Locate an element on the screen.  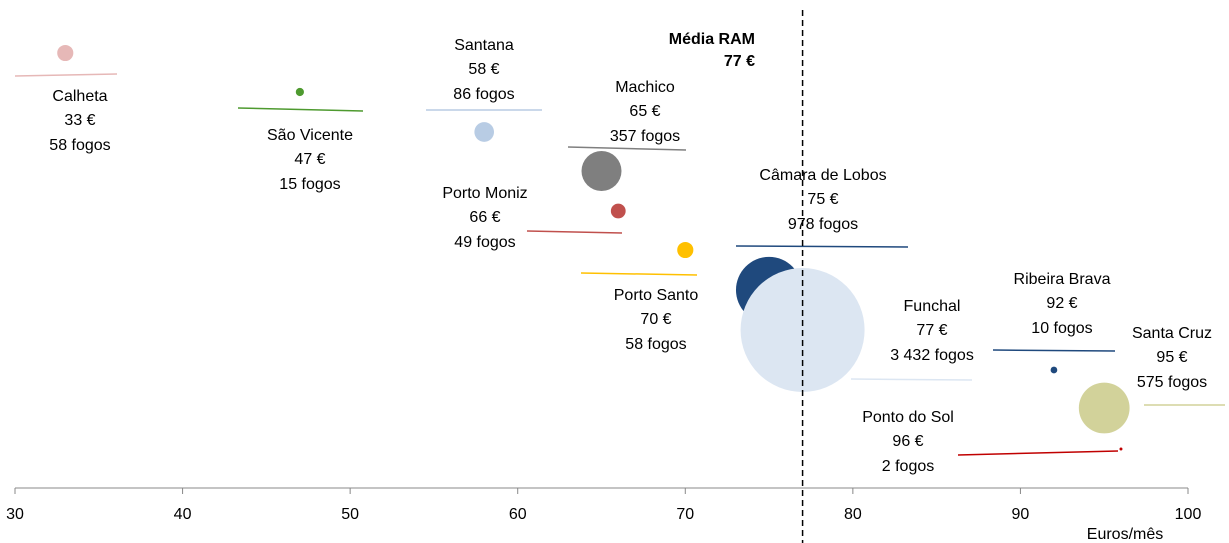
reference-value: 77 € is located at coordinates (739, 61).